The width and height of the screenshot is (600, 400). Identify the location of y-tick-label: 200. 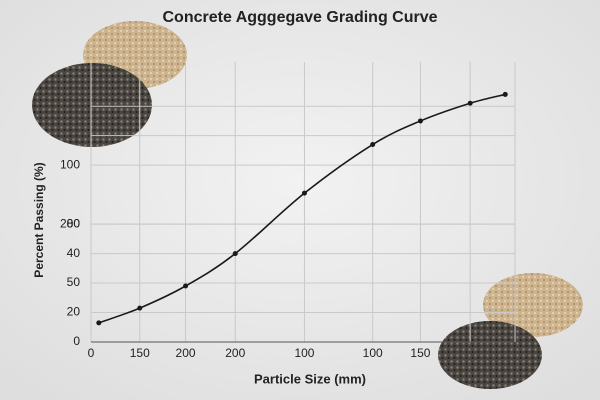
(70, 223).